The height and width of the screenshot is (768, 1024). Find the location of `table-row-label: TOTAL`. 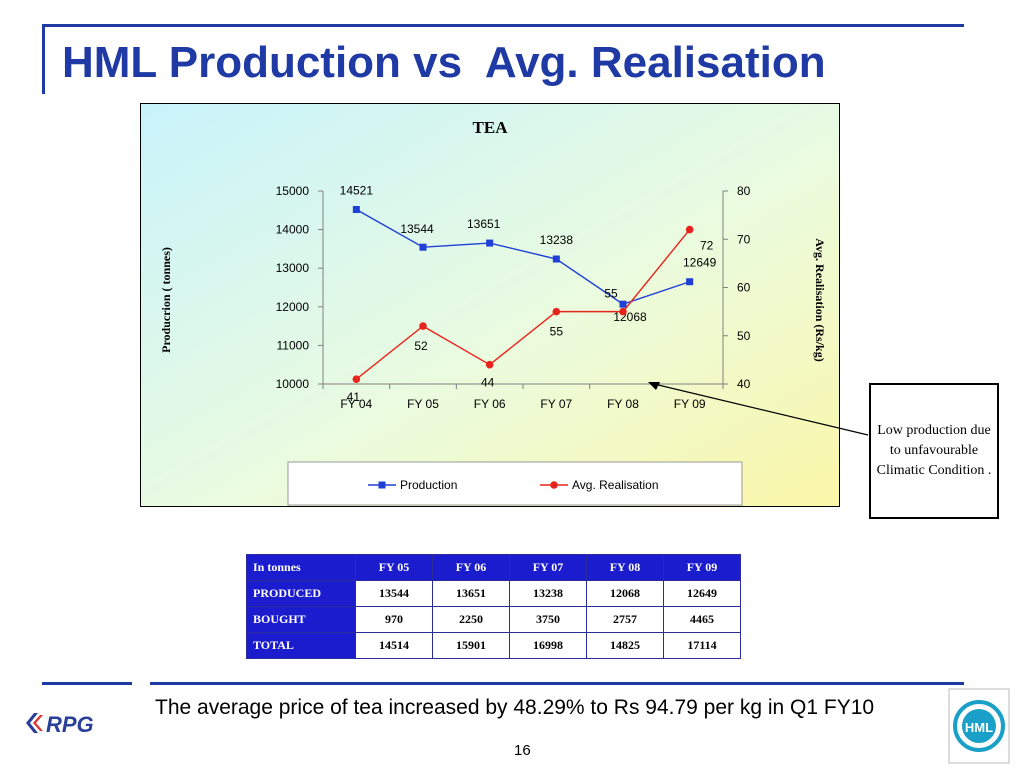

table-row-label: TOTAL is located at coordinates (301, 645).